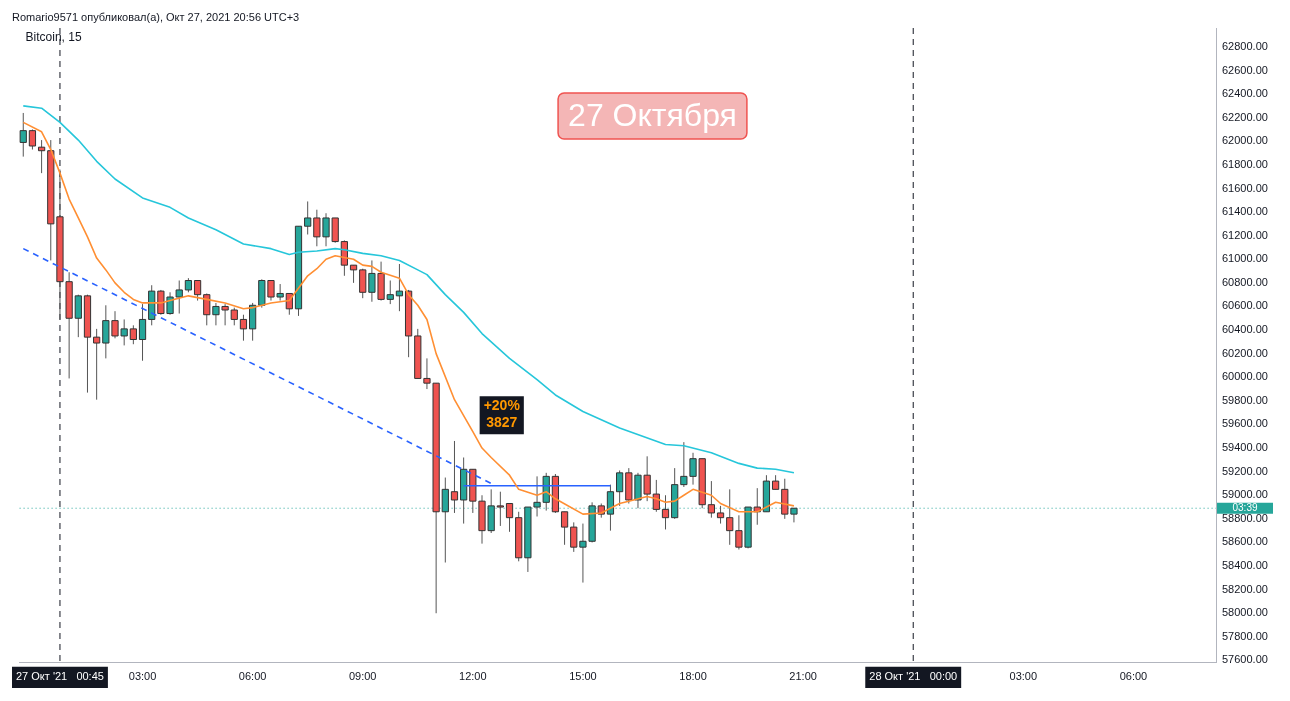 The width and height of the screenshot is (1290, 701). I want to click on x-tick-label: 09:00, so click(362, 676).